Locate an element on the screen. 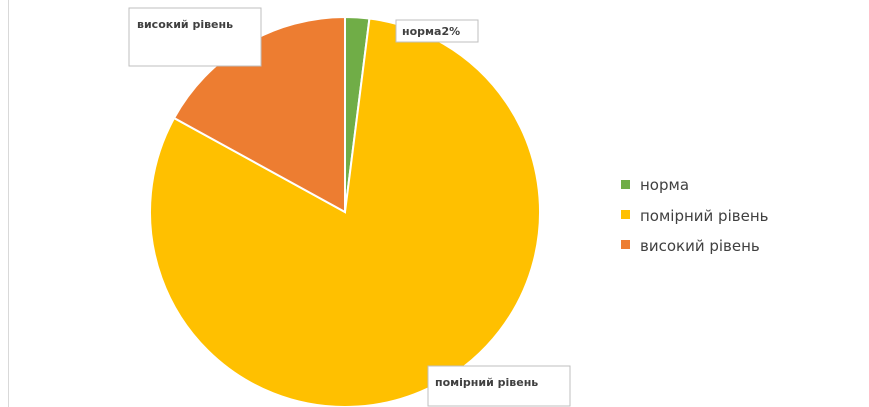 Image resolution: width=869 pixels, height=407 pixels. legend-label-high: високий рівень is located at coordinates (700, 246).